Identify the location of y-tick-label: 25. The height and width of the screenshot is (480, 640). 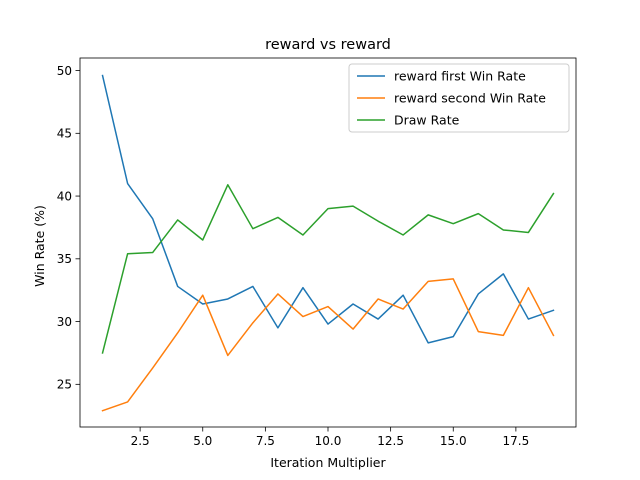
(64, 385).